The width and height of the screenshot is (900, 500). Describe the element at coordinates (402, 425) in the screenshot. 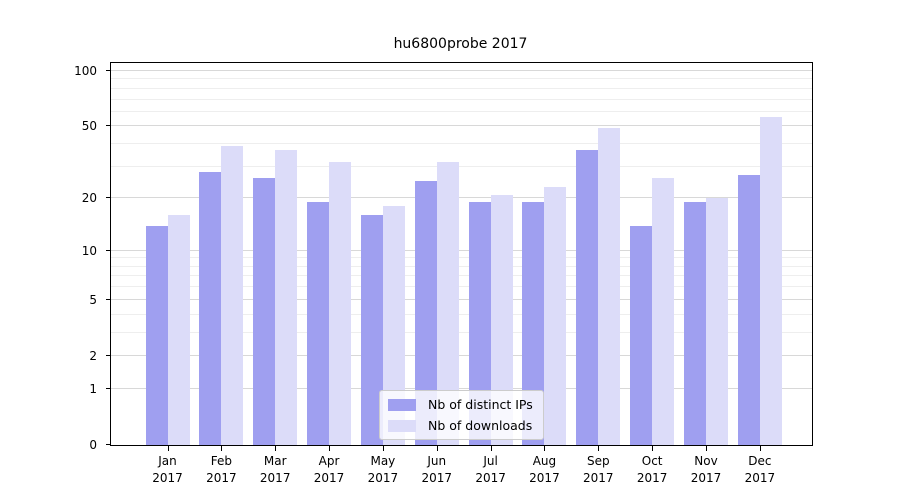

I see `legend-swatch-downloads` at that location.